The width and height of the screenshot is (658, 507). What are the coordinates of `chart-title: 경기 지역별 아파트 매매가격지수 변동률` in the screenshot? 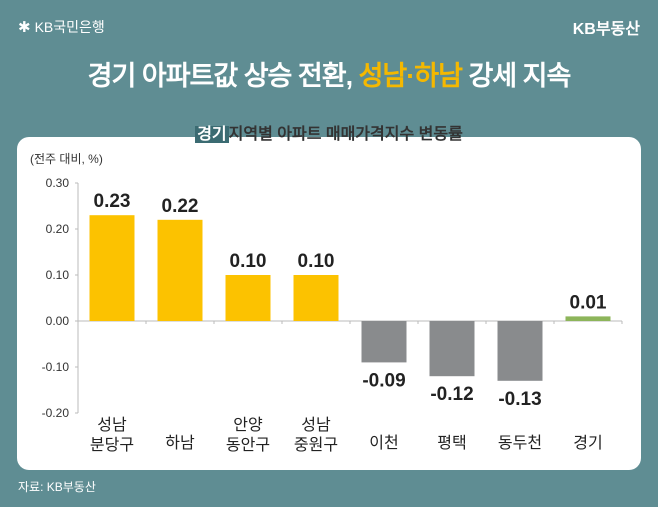 It's located at (329, 132).